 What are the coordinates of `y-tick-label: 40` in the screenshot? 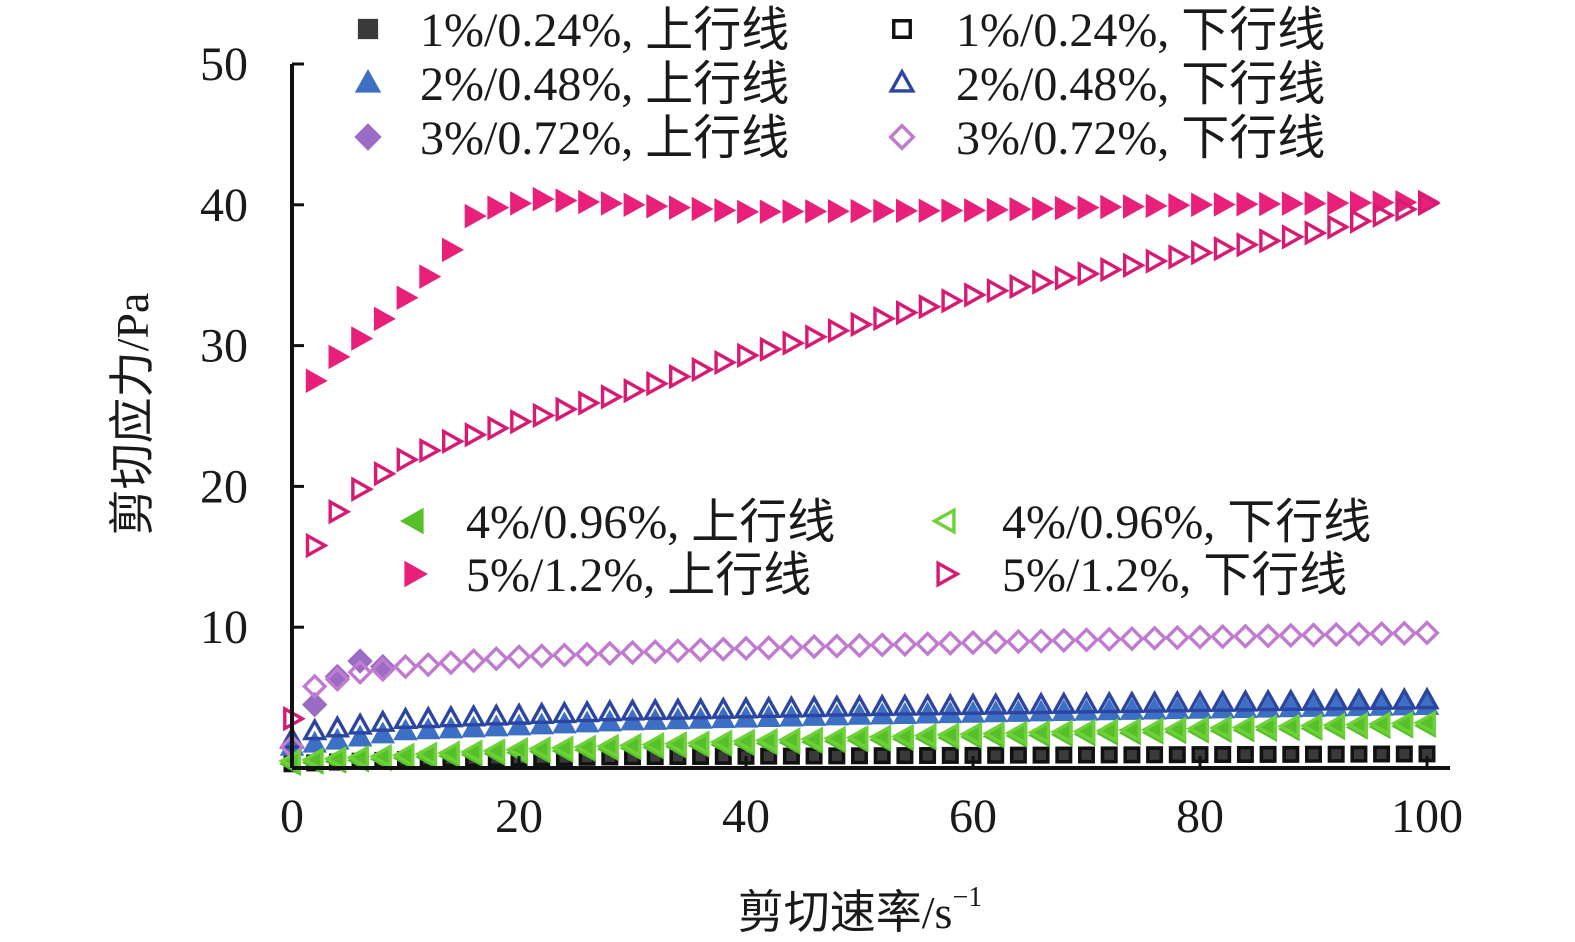 It's located at (224, 205).